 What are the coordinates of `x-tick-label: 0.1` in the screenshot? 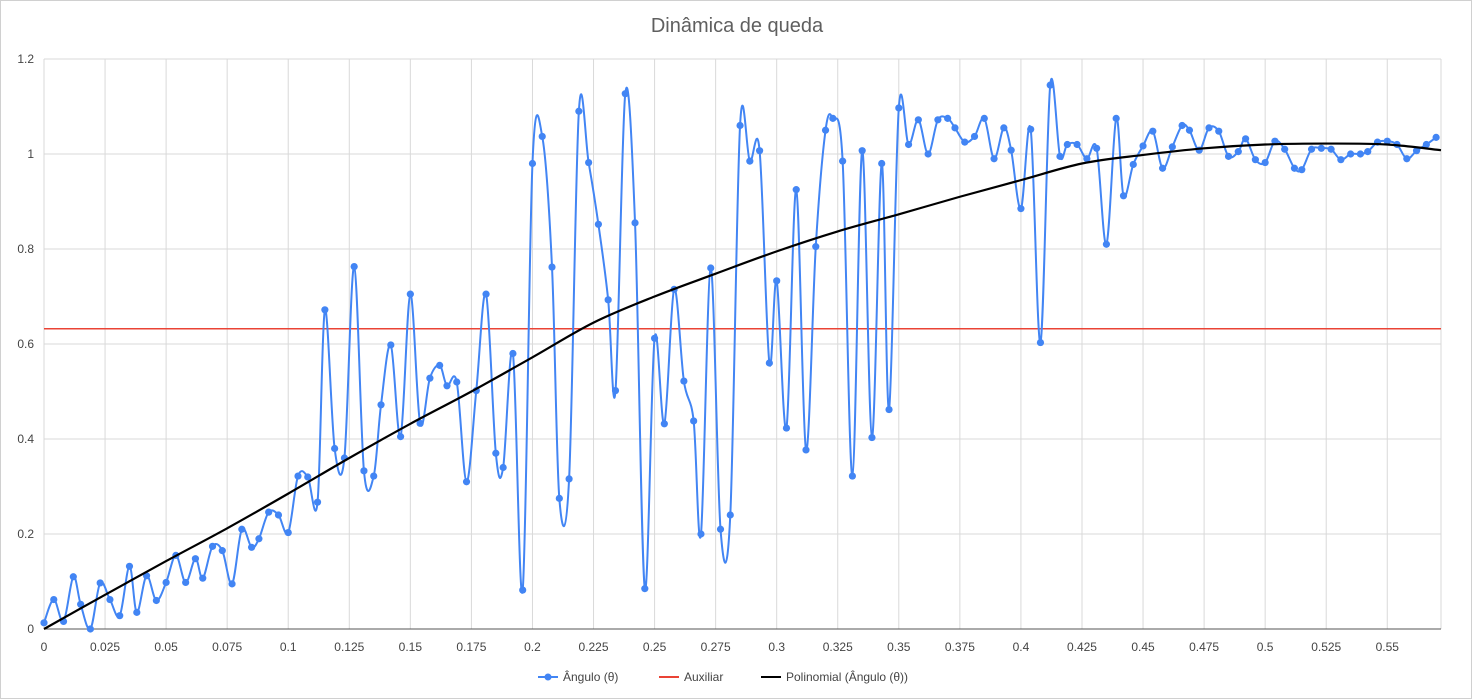 It's located at (288, 647).